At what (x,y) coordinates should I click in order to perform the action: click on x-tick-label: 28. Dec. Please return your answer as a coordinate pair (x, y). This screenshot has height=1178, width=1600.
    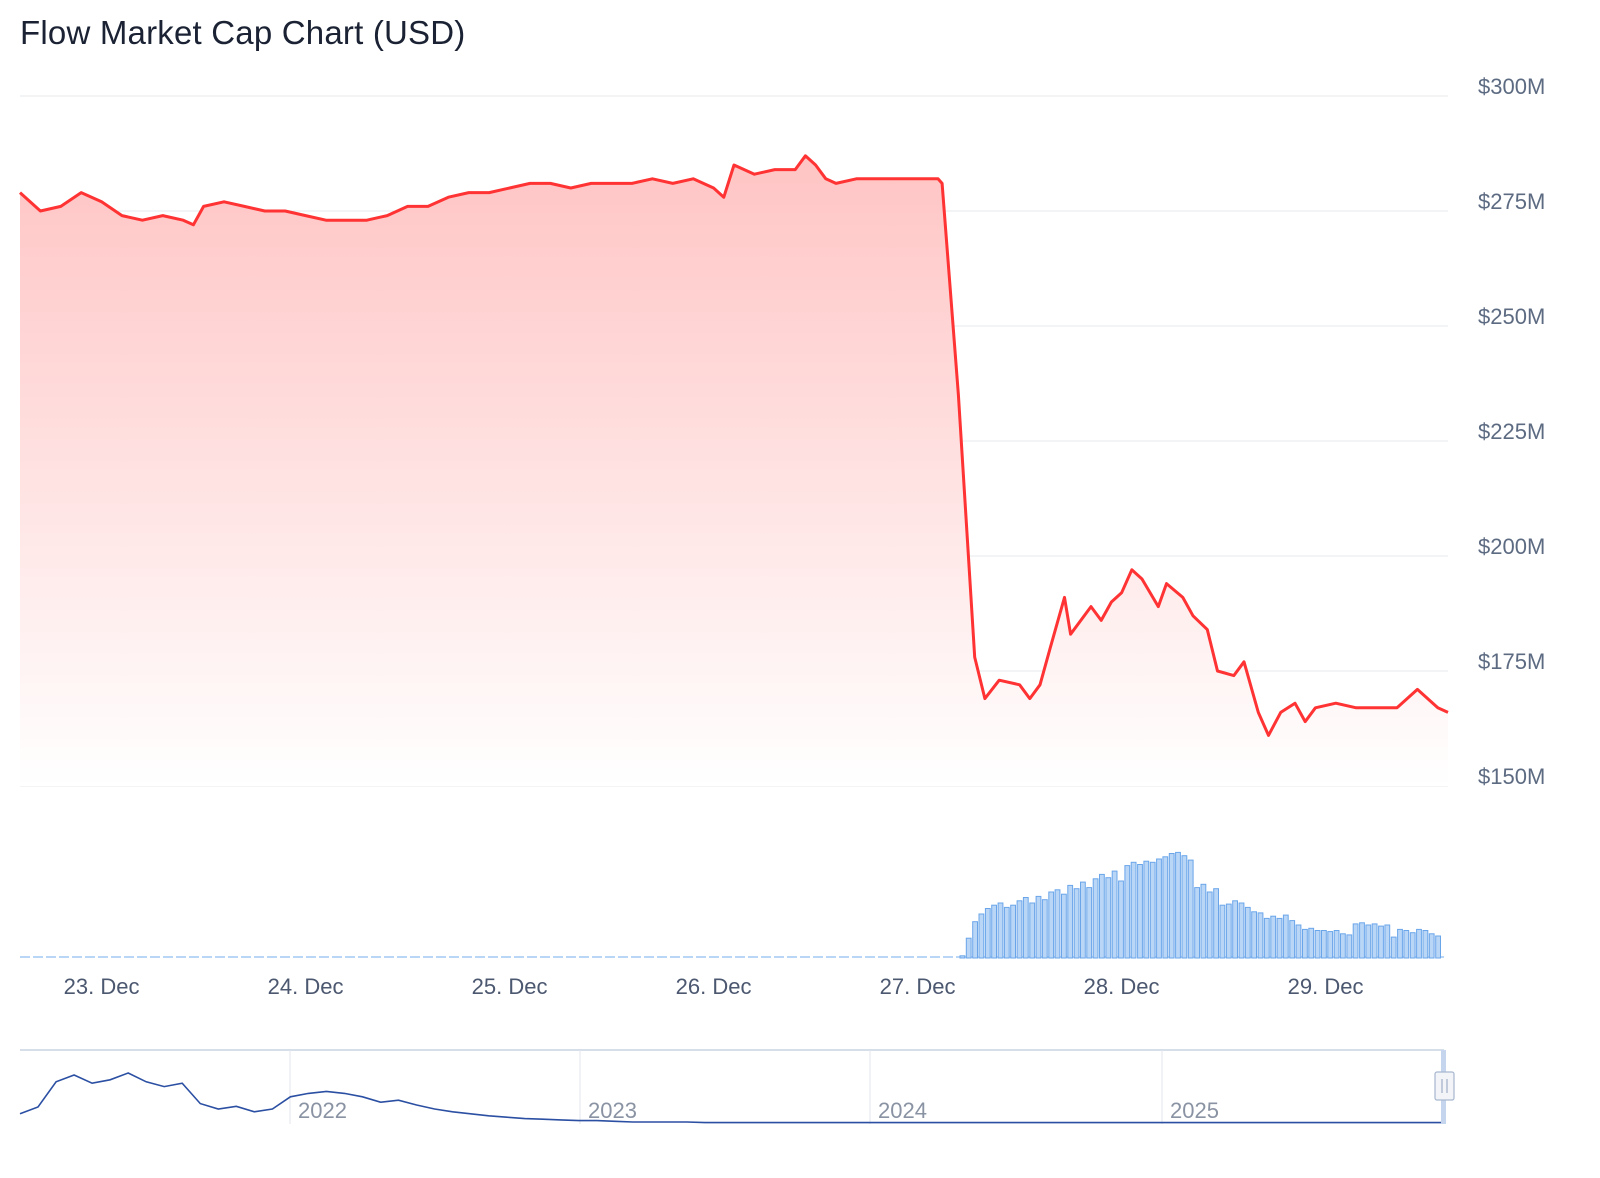
    Looking at the image, I should click on (1122, 986).